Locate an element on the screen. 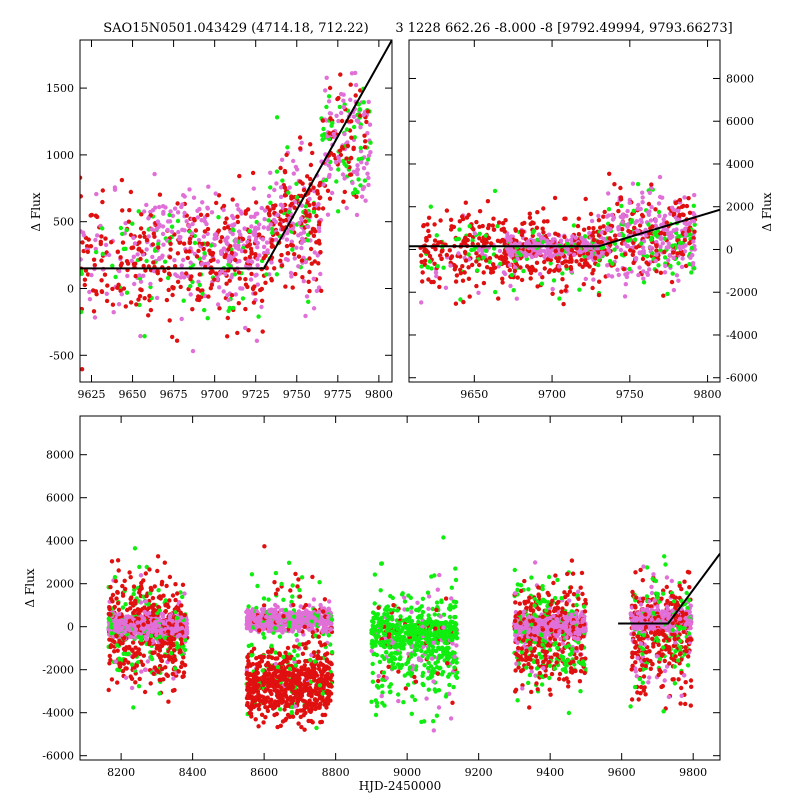 This screenshot has width=800, height=800. y-tick-label: 1000 is located at coordinates (60, 155).